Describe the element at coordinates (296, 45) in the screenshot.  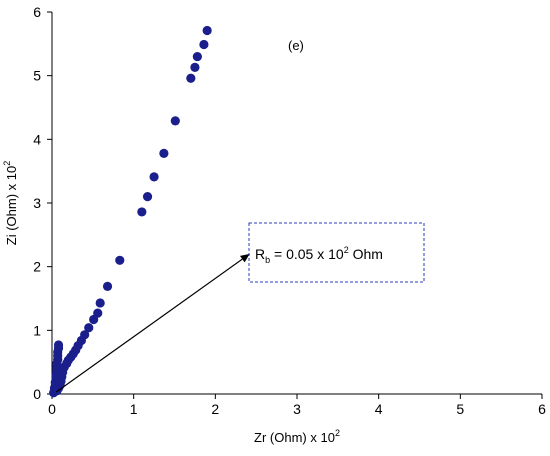
I see `panel-label: (e)` at that location.